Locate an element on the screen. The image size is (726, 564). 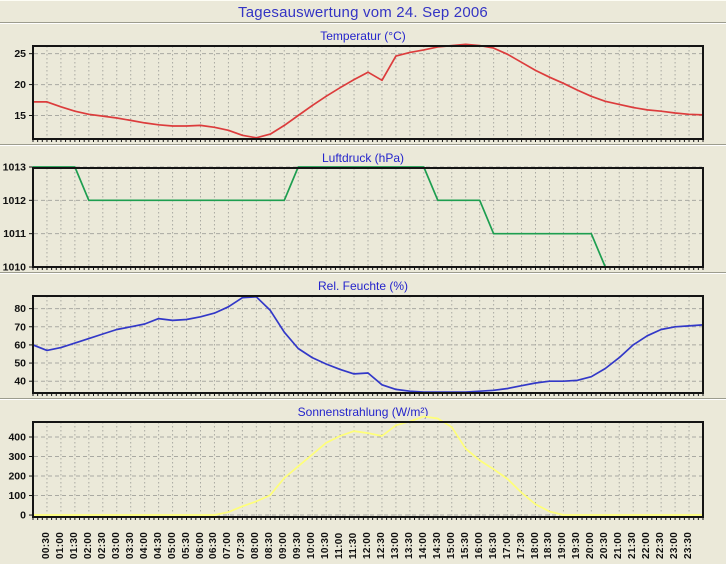
x-axis-label: 16:30 is located at coordinates (493, 545).